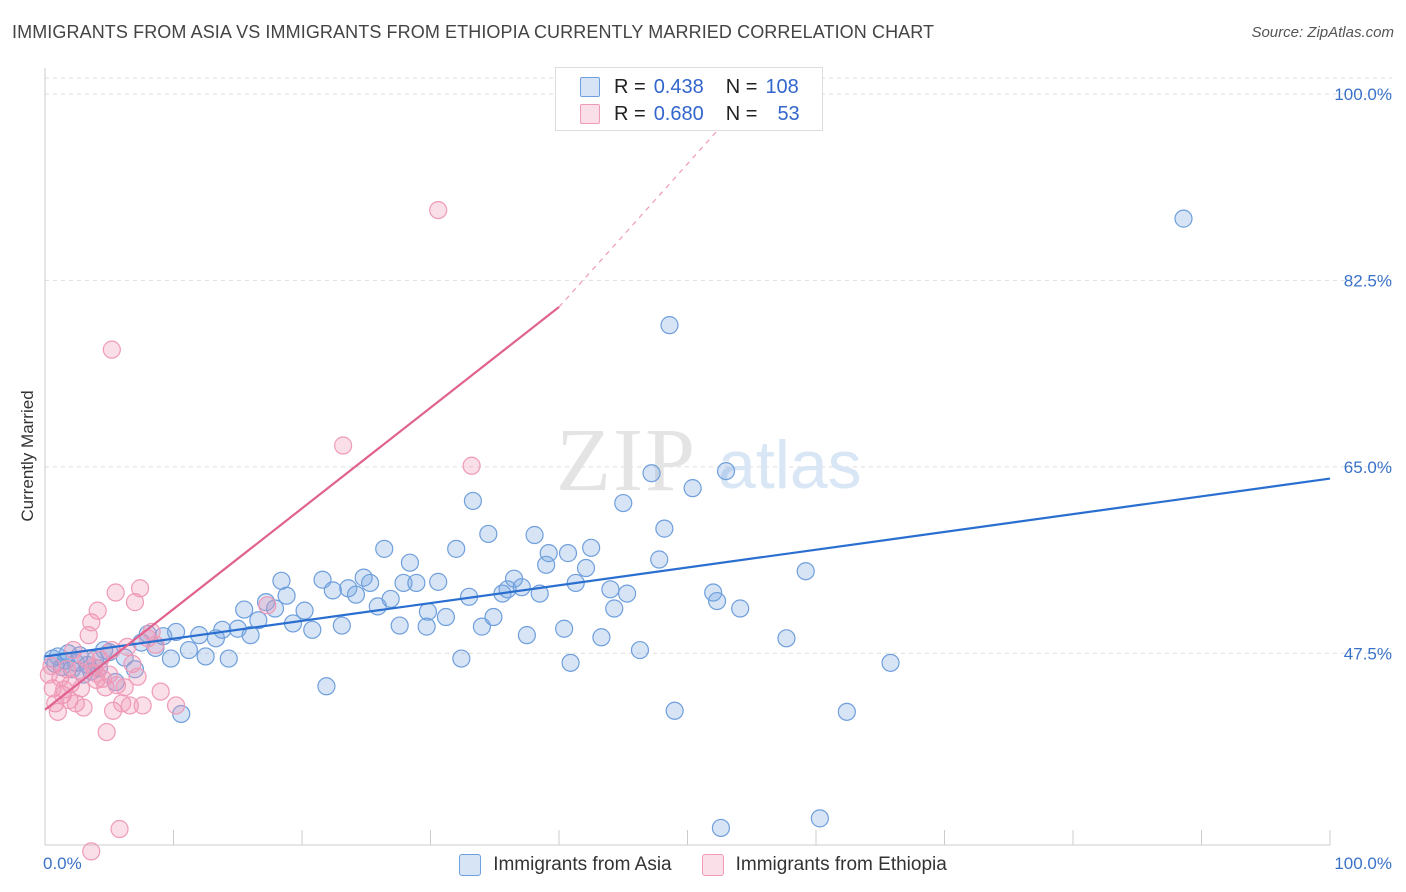 This screenshot has width=1406, height=892. I want to click on legend-row-ethiopia: R = 0.680 N = 53, so click(690, 114).